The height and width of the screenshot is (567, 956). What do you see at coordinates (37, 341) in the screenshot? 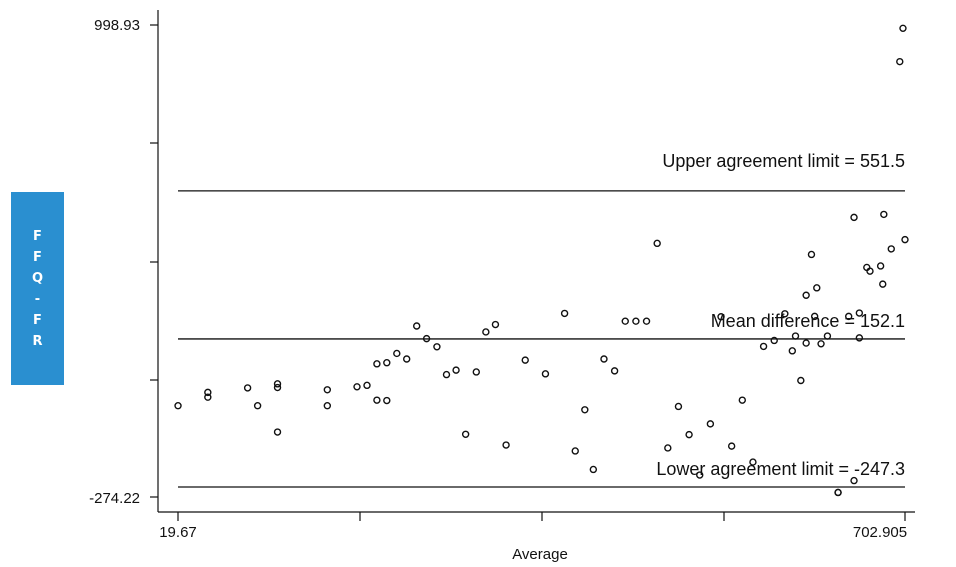
I see `y-axis-letter: R` at bounding box center [37, 341].